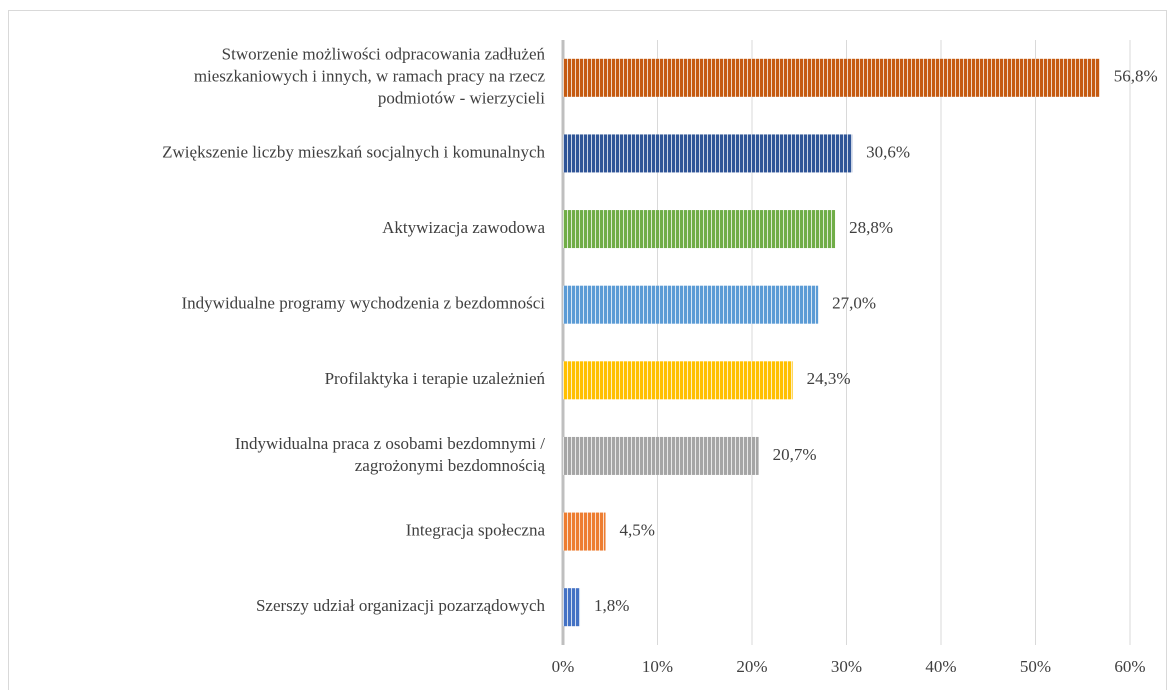 The image size is (1173, 690). Describe the element at coordinates (657, 666) in the screenshot. I see `x-tick-label: 10%` at that location.